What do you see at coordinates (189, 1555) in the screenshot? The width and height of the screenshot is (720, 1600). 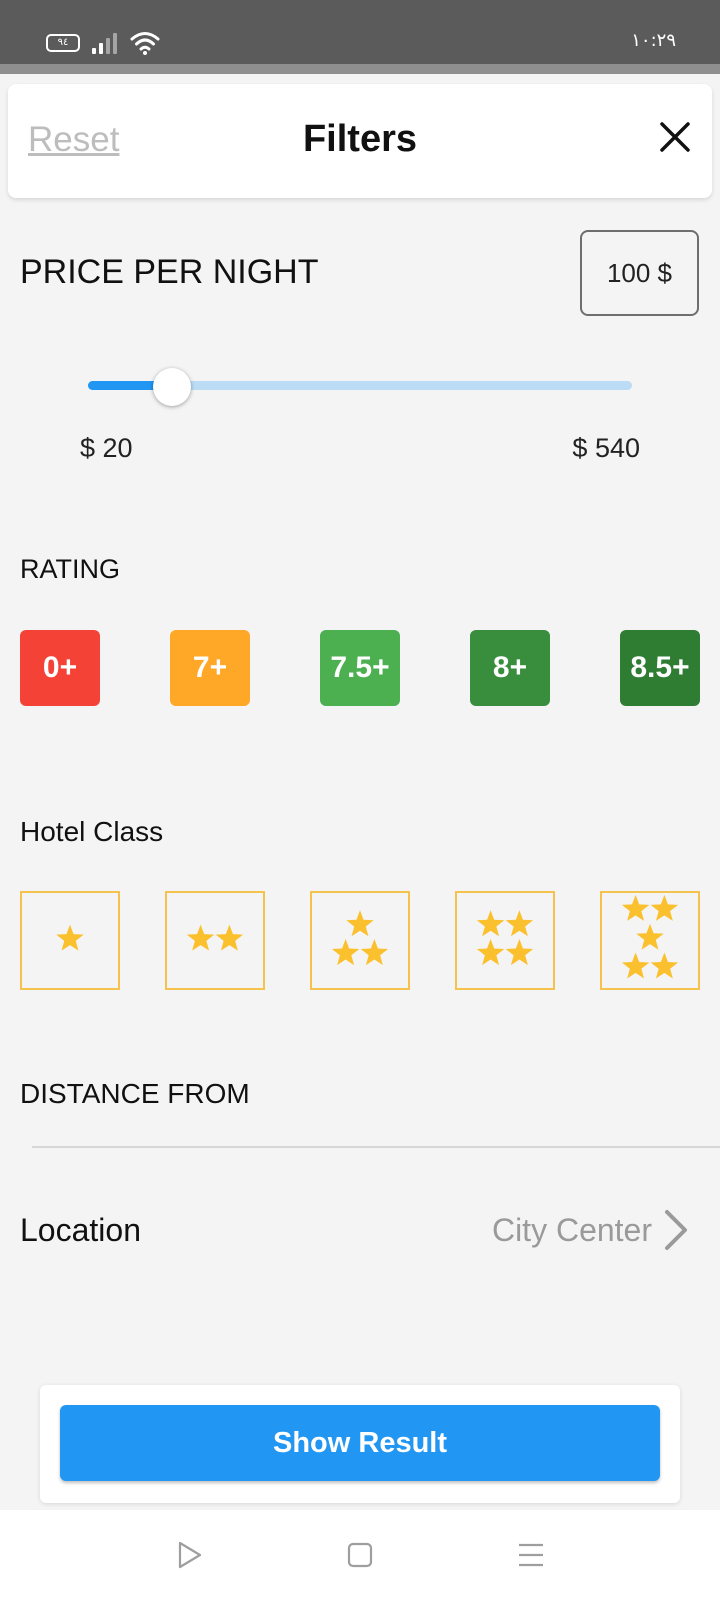 I see `triangle-back-icon` at bounding box center [189, 1555].